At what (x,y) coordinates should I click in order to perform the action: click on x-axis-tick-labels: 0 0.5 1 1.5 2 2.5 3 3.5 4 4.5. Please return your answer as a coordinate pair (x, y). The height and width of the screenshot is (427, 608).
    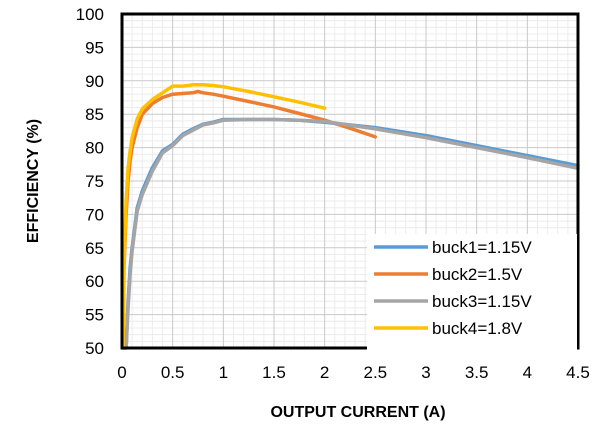
    Looking at the image, I should click on (353, 372).